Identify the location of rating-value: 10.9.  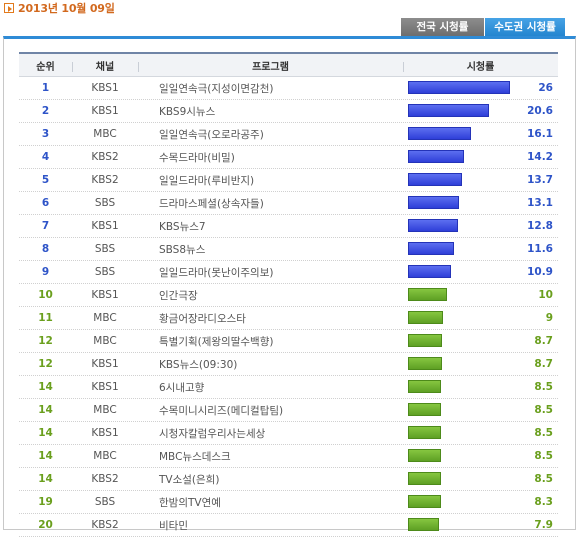
(540, 272).